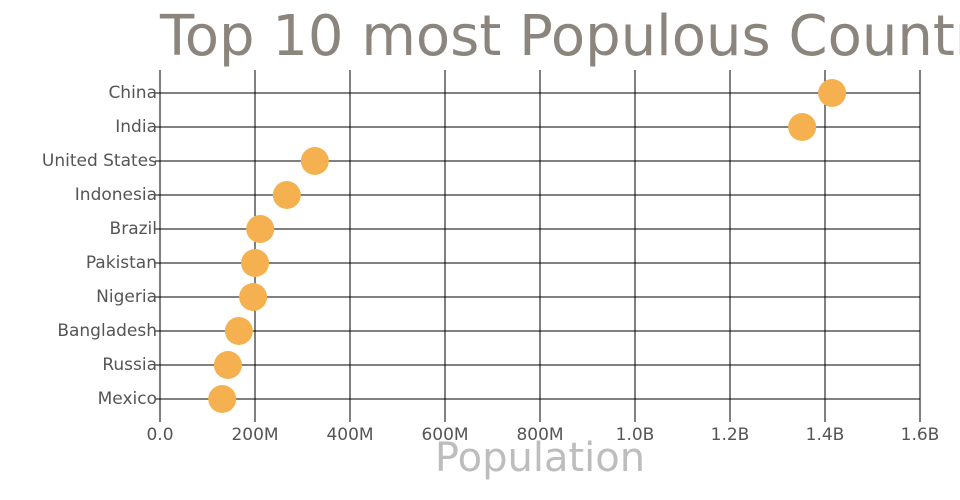 The image size is (960, 500). What do you see at coordinates (107, 331) in the screenshot?
I see `y-tick-label: Bangladesh` at bounding box center [107, 331].